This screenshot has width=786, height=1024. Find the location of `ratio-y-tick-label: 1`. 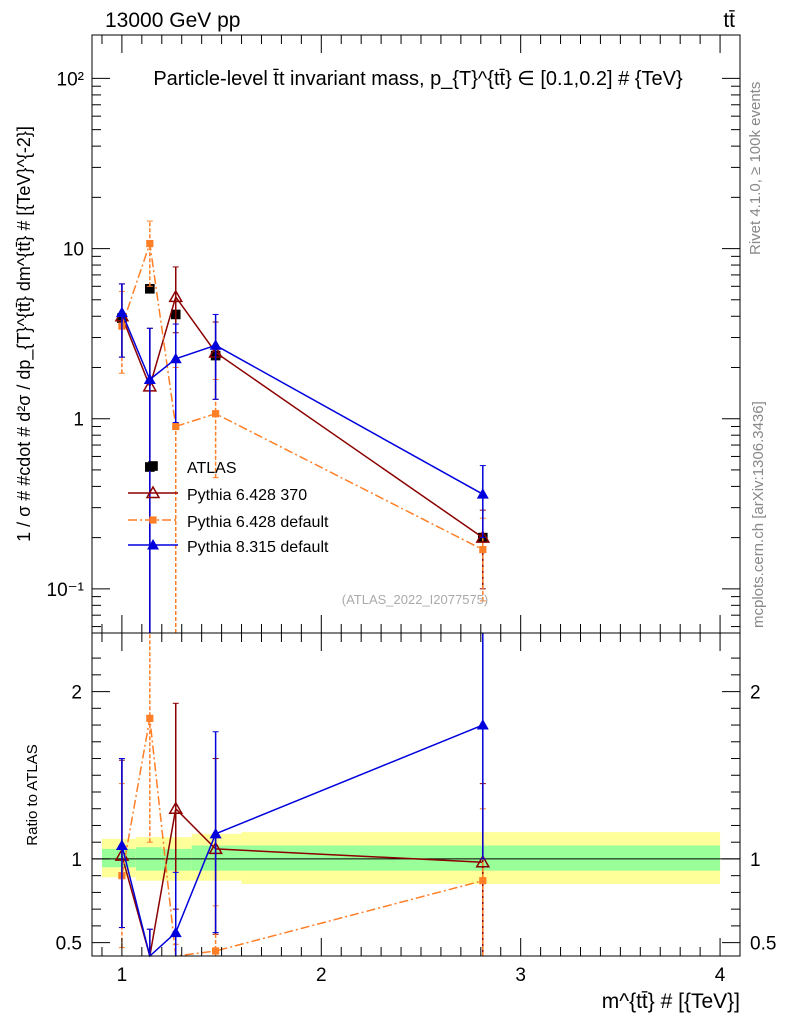

ratio-y-tick-label: 1 is located at coordinates (76, 860).